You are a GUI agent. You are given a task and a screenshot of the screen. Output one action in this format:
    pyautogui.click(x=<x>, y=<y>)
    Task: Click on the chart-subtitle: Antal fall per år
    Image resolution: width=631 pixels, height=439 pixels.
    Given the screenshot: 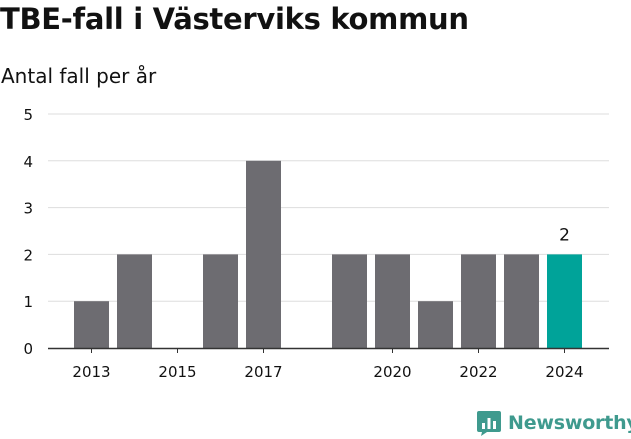 What is the action you would take?
    pyautogui.click(x=79, y=76)
    